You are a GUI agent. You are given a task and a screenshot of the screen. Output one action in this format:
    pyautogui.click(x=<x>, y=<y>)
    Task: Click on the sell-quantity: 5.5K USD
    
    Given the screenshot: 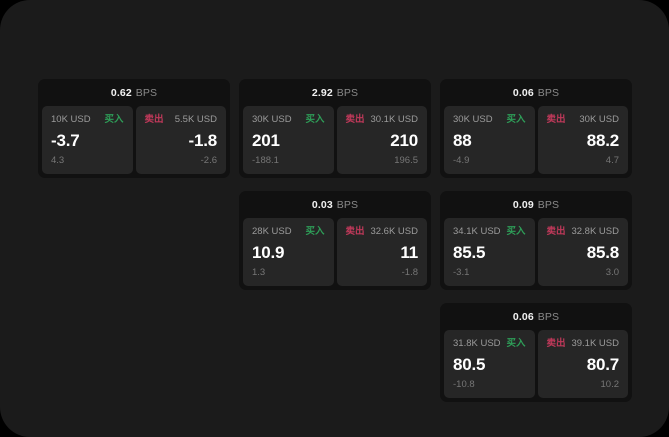 What is the action you would take?
    pyautogui.click(x=195, y=119)
    